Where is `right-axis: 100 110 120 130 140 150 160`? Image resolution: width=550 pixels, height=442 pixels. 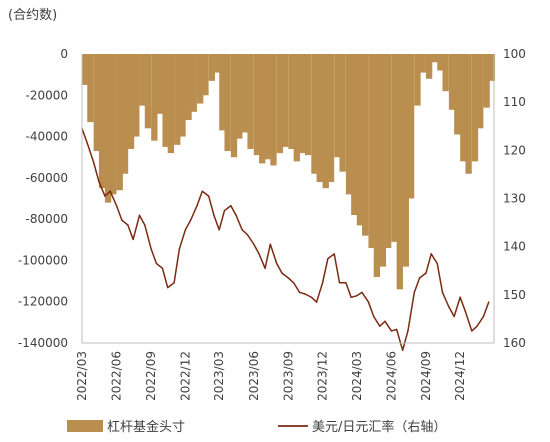 right-axis: 100 110 120 130 140 150 160 is located at coordinates (509, 198).